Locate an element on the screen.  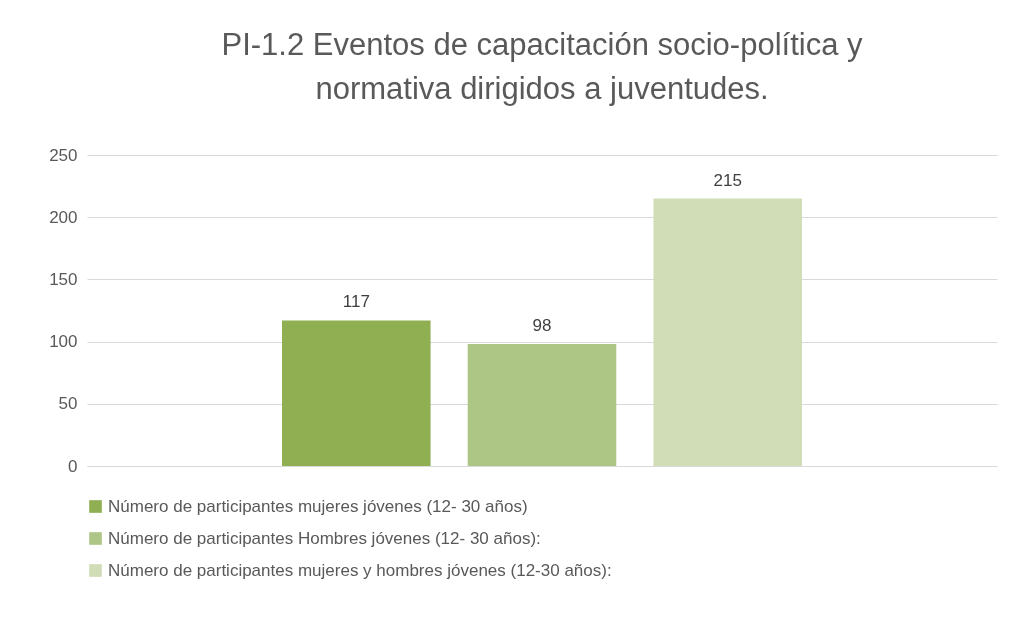
chart-title: PI-1.2 Eventos de capacitación socio-política y normativa dirigidos a juventudes. is located at coordinates (542, 66).